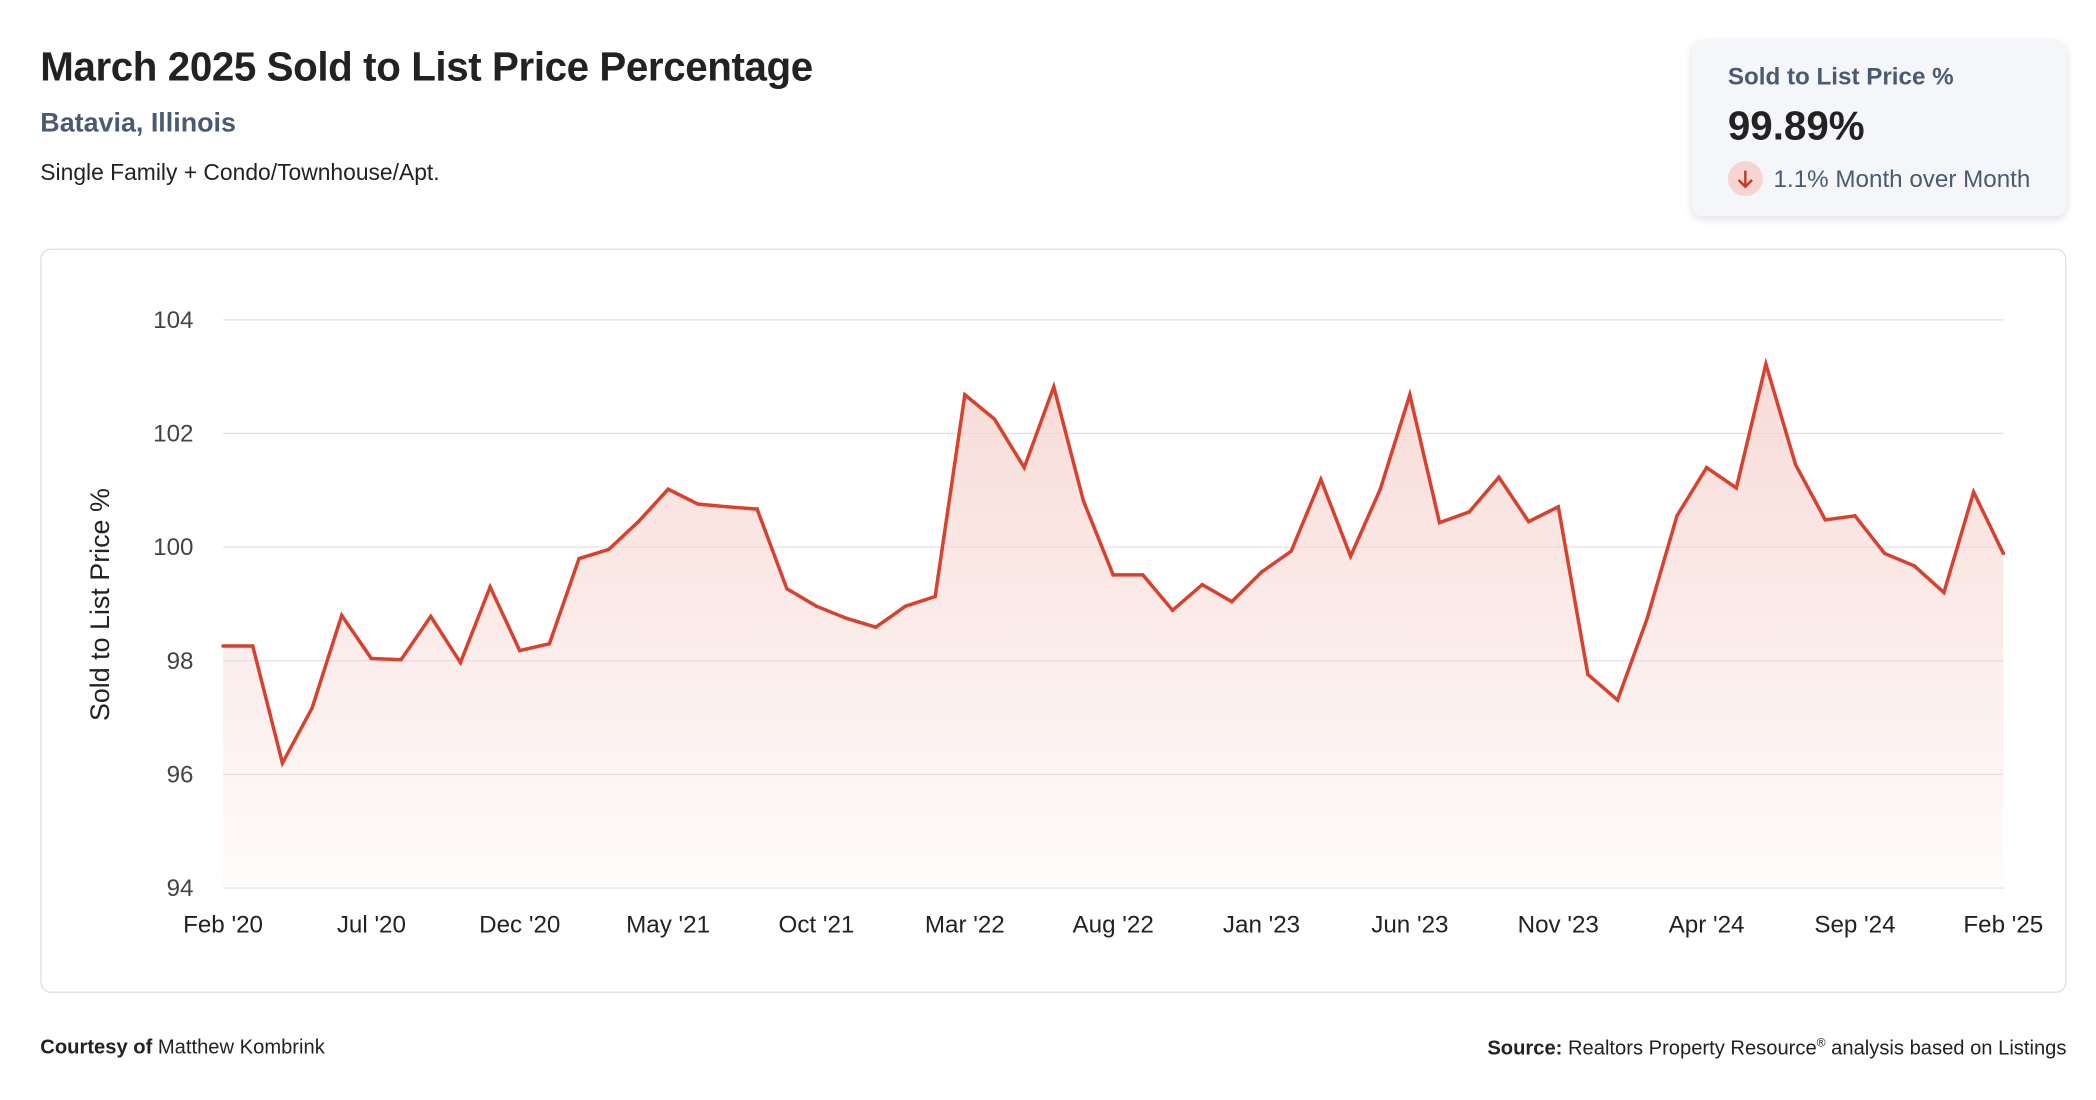 Image resolution: width=2096 pixels, height=1100 pixels. Describe the element at coordinates (1902, 178) in the screenshot. I see `kpi-change-text: 1.1% Month over Month` at that location.